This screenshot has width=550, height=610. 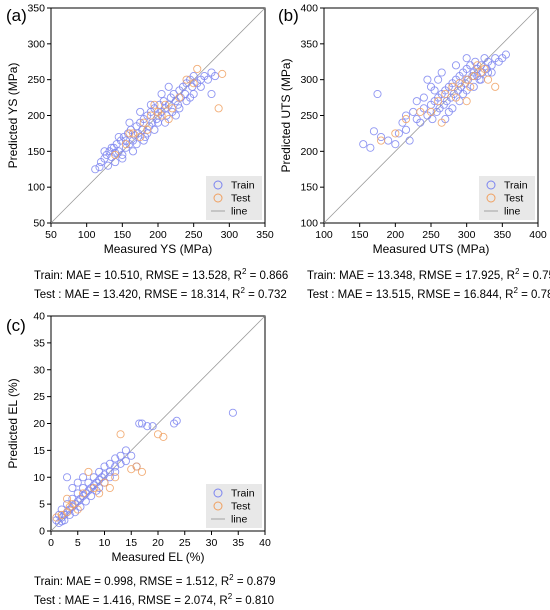 What do you see at coordinates (36, 9) in the screenshot?
I see `y-tick-label-a: 350` at bounding box center [36, 9].